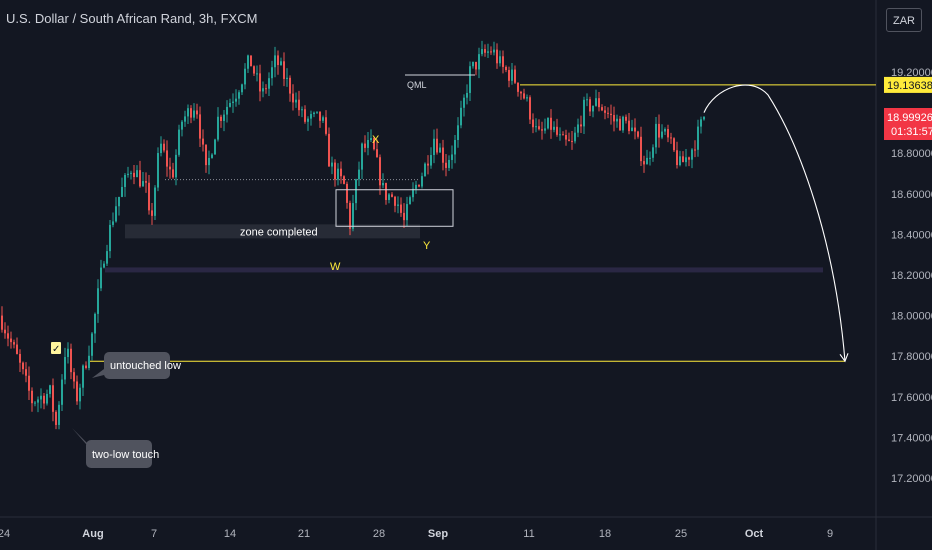  Describe the element at coordinates (911, 479) in the screenshot. I see `y-tick-label: 17.20000` at that location.